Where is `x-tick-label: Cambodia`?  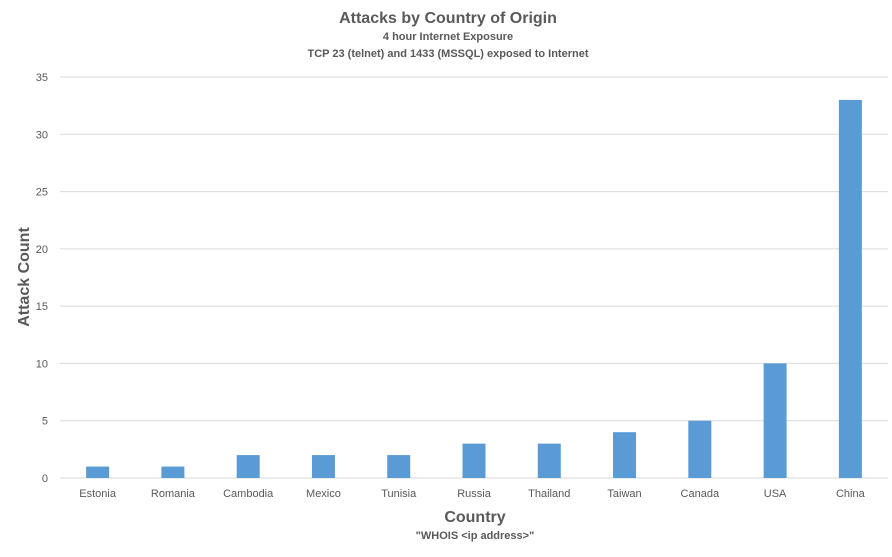 x-tick-label: Cambodia is located at coordinates (248, 494).